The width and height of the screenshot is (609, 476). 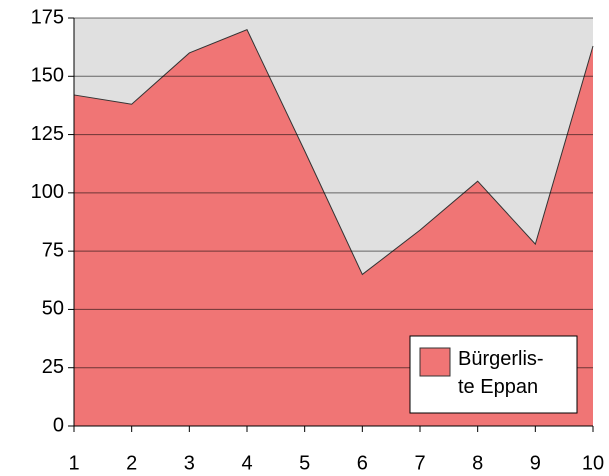 What do you see at coordinates (47, 76) in the screenshot?
I see `y-tick-label: 150` at bounding box center [47, 76].